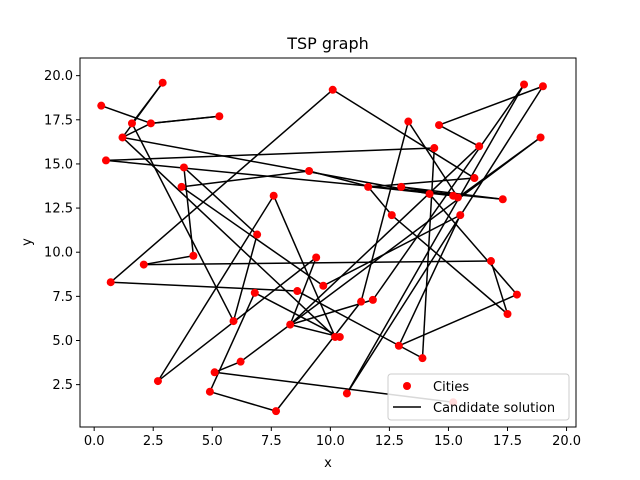 The image size is (640, 480). I want to click on y-tick-label: 20.0, so click(58, 76).